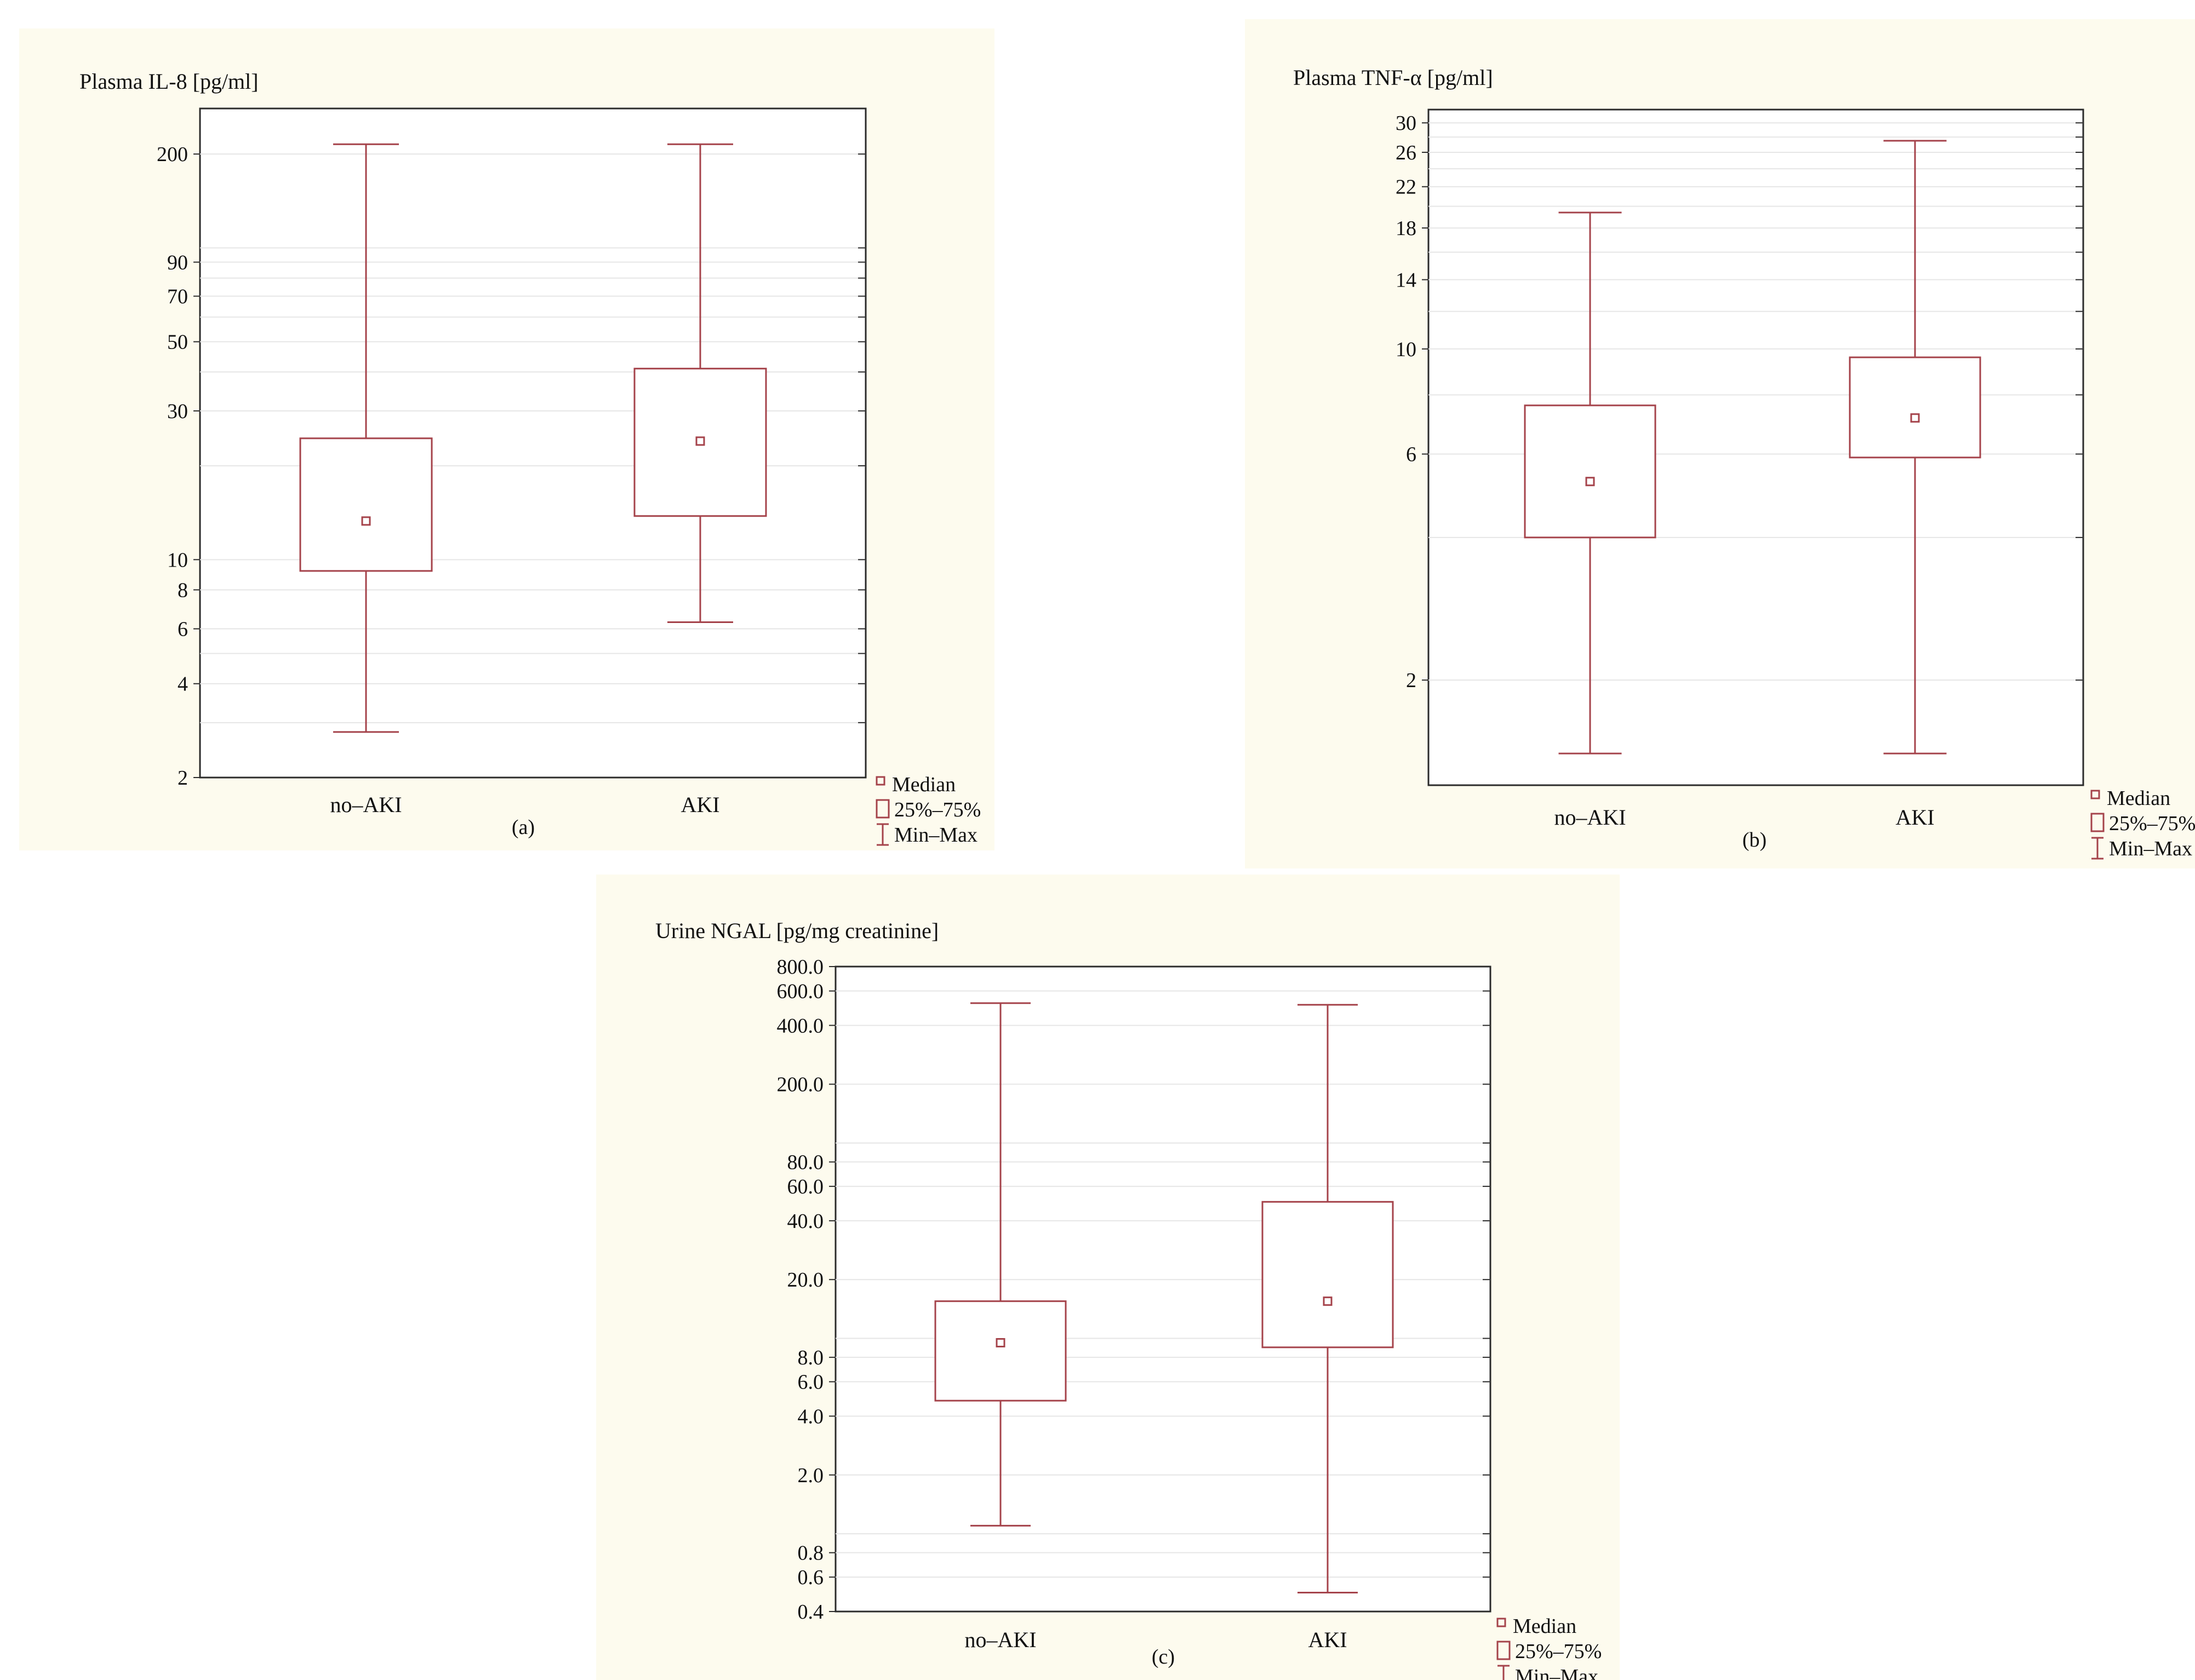  I want to click on y-tick-label: 400.0, so click(800, 1025).